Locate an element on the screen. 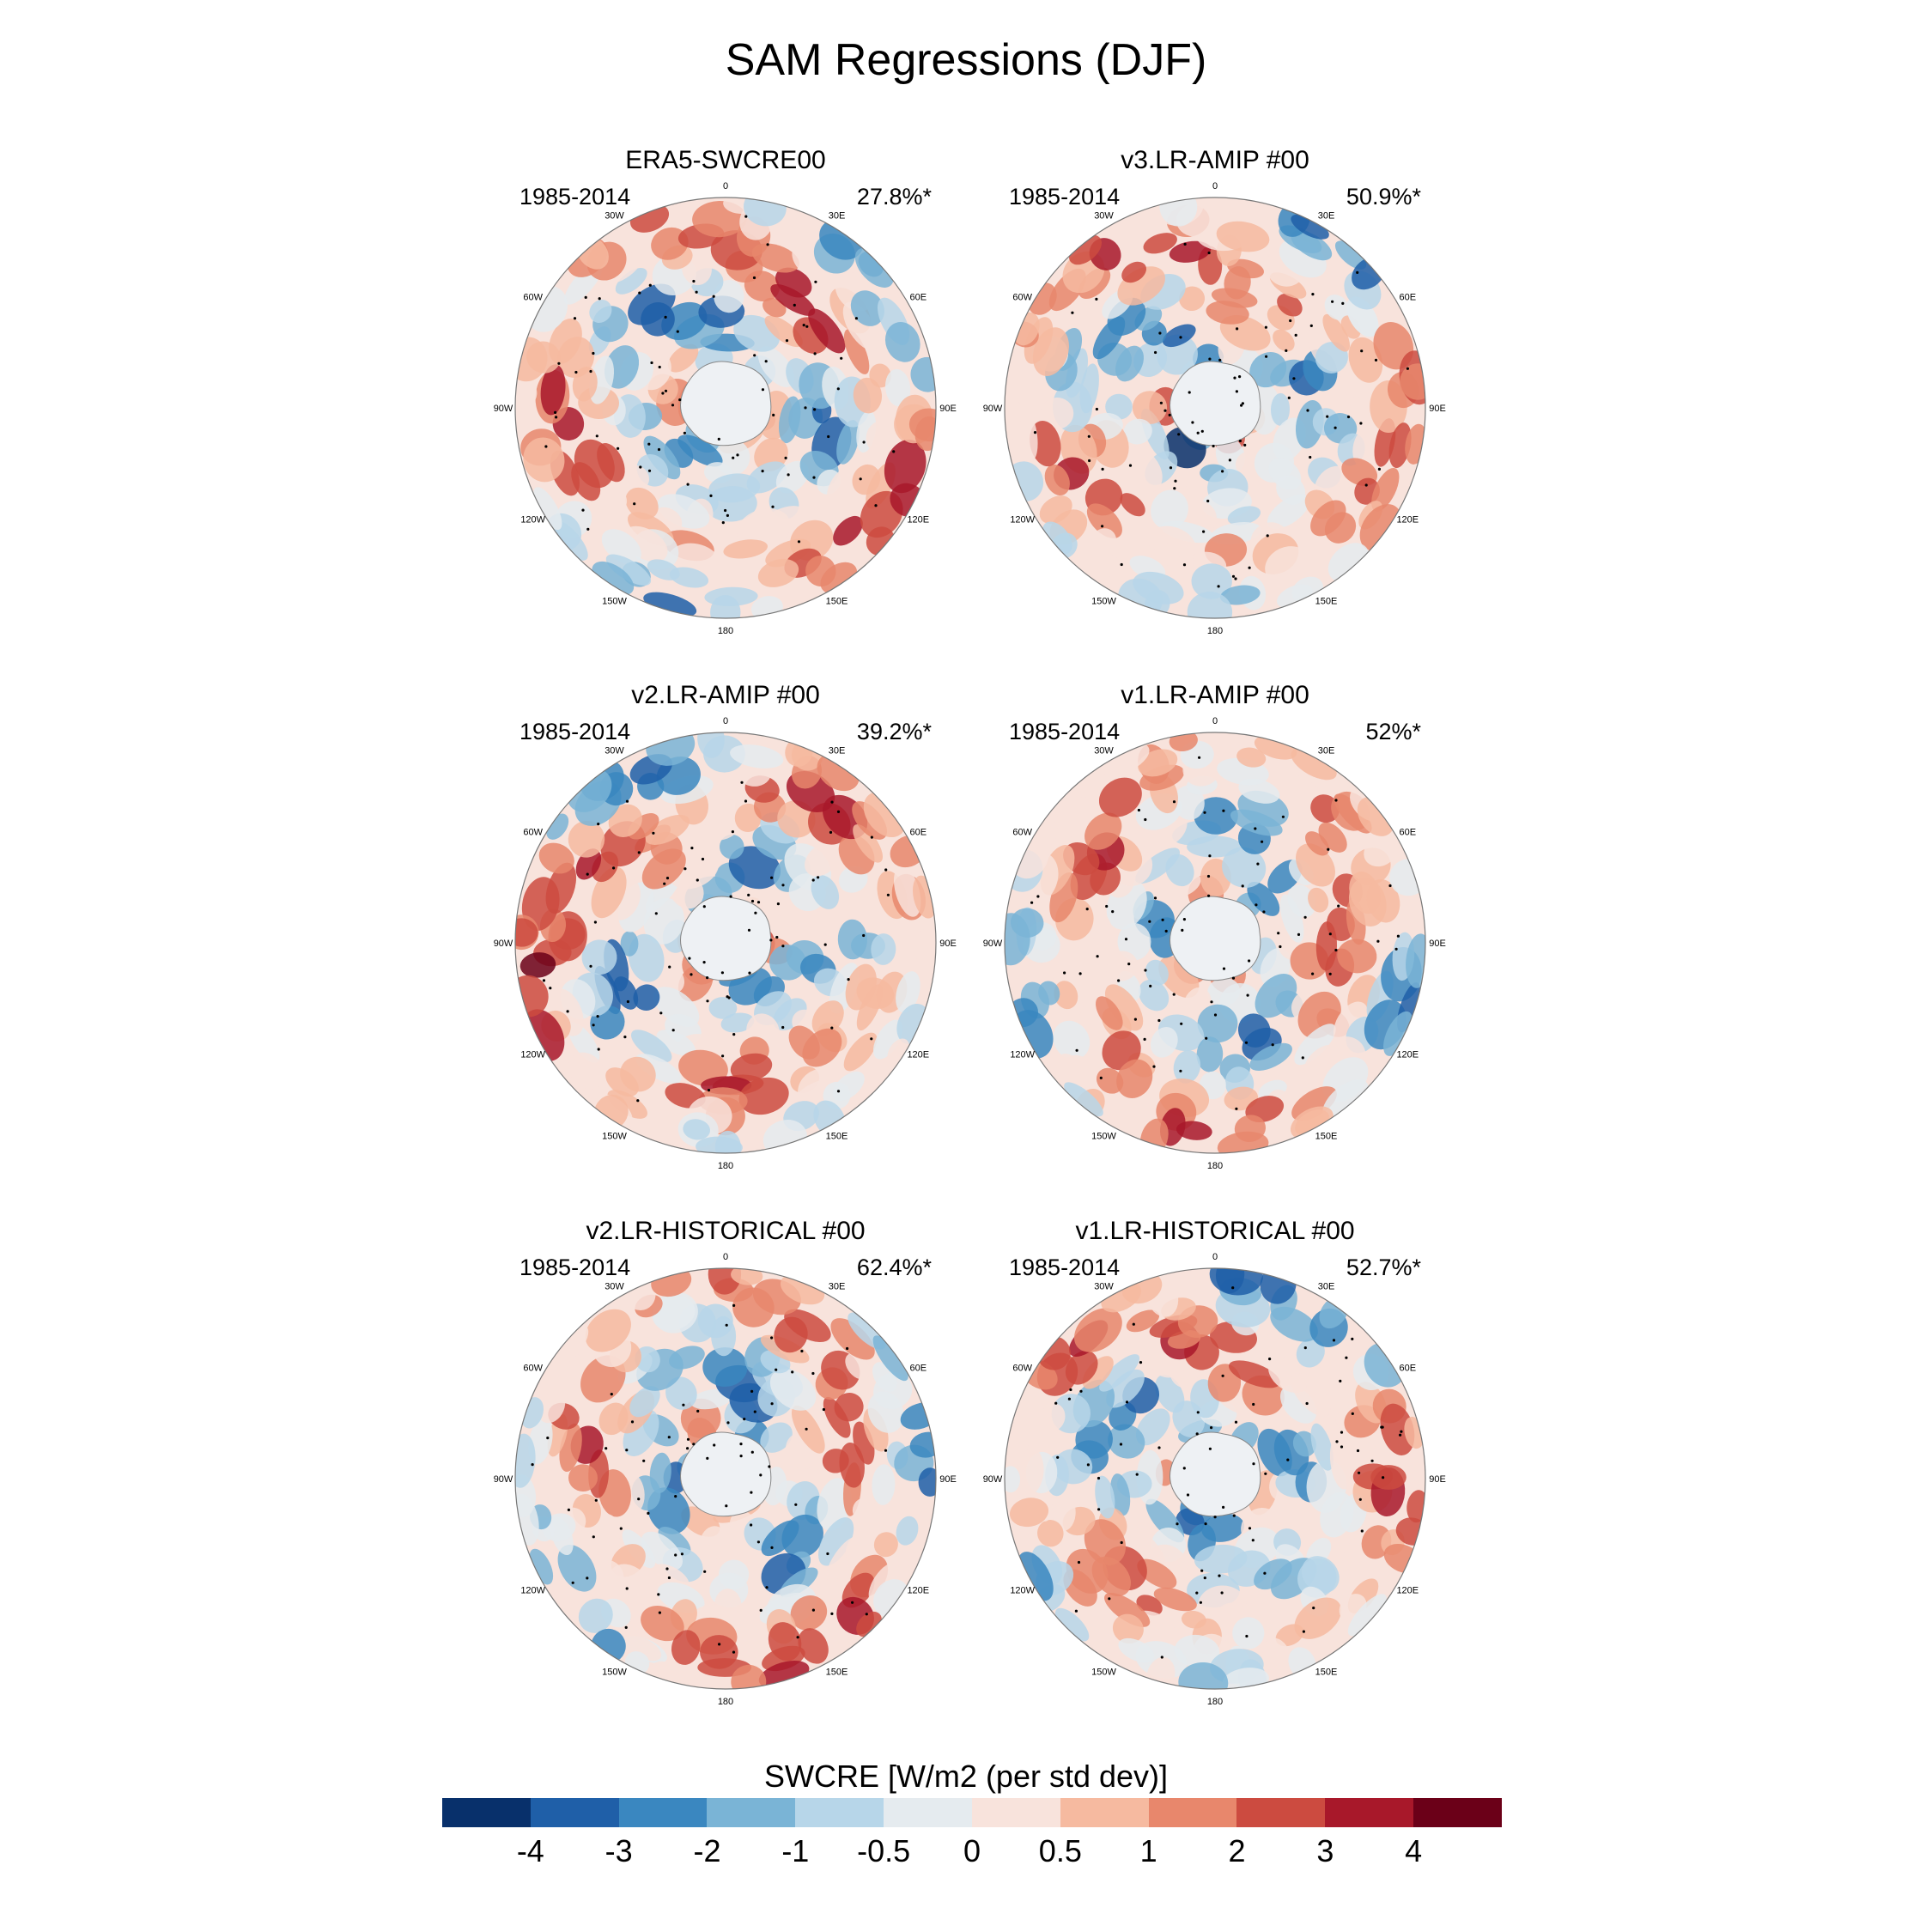  panel-variance-percent: 52.7%* is located at coordinates (1383, 1268).